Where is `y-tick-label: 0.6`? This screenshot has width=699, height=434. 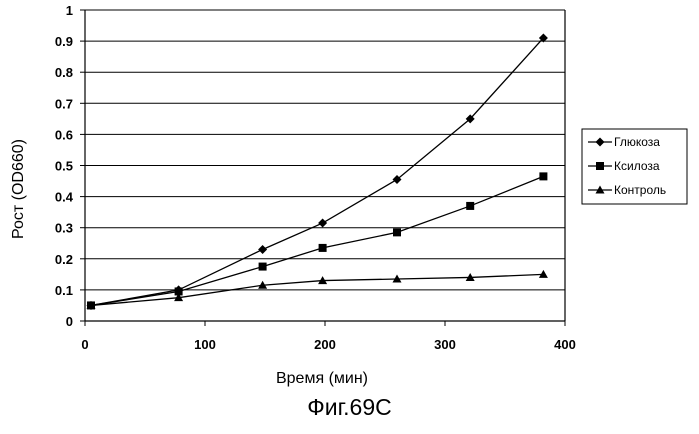 y-tick-label: 0.6 is located at coordinates (64, 134).